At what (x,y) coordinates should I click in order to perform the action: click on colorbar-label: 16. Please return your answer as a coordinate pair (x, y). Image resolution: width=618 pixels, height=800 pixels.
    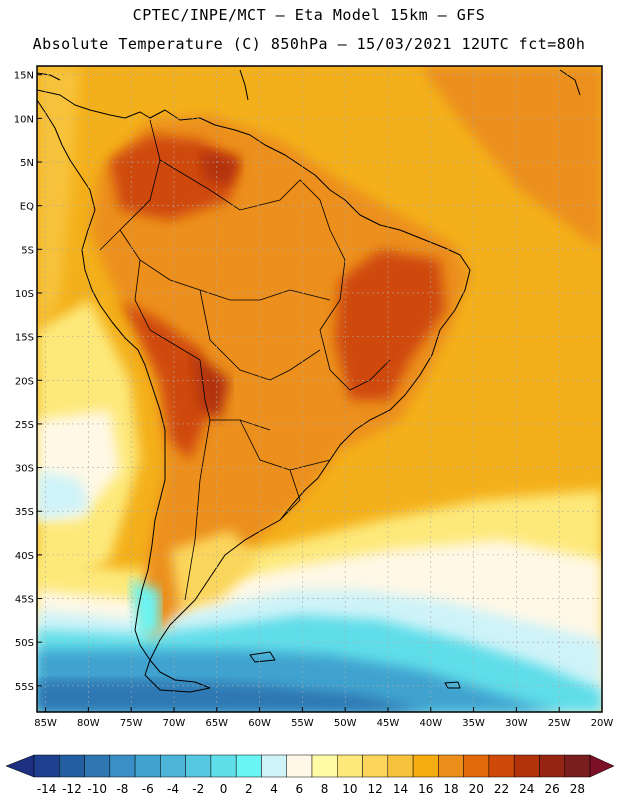
    Looking at the image, I should click on (426, 789).